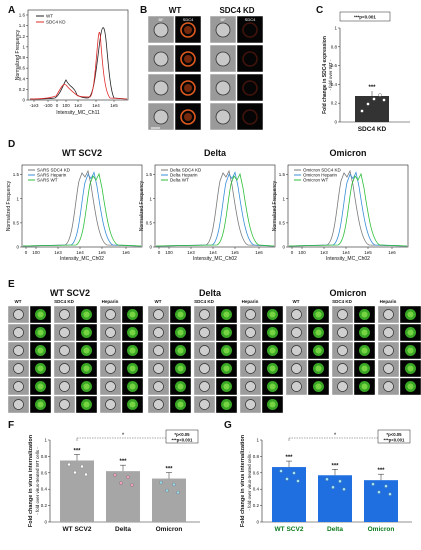  What do you see at coordinates (110, 301) in the screenshot?
I see `panel-e-col: Heparin` at bounding box center [110, 301].